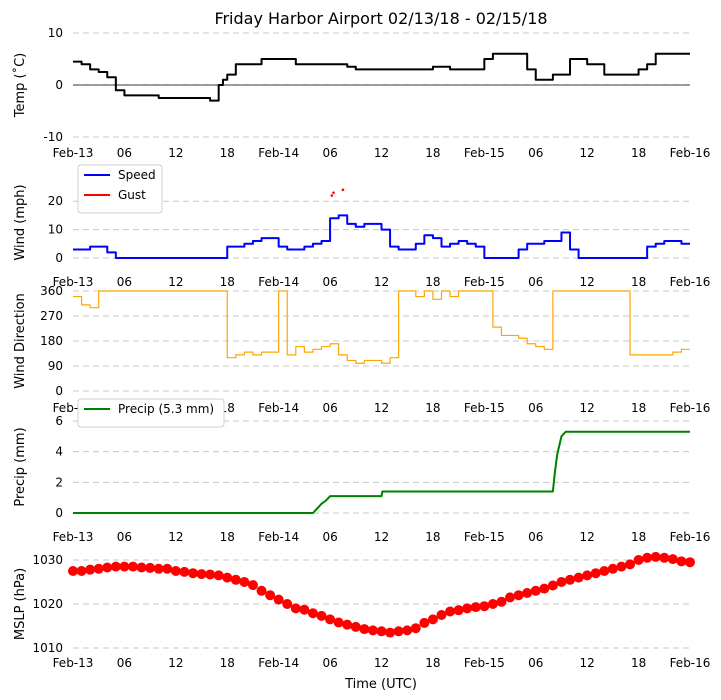 The width and height of the screenshot is (721, 700). Describe the element at coordinates (51, 316) in the screenshot. I see `y-tick-label: 270` at that location.